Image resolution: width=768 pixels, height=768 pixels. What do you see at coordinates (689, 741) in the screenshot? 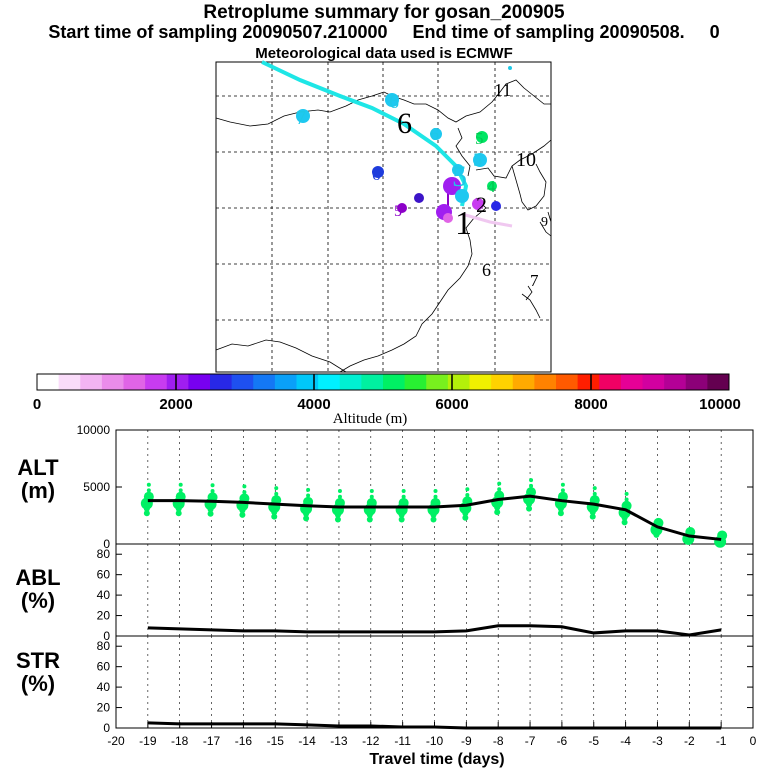
I see `x-tick-label: -2` at bounding box center [689, 741].